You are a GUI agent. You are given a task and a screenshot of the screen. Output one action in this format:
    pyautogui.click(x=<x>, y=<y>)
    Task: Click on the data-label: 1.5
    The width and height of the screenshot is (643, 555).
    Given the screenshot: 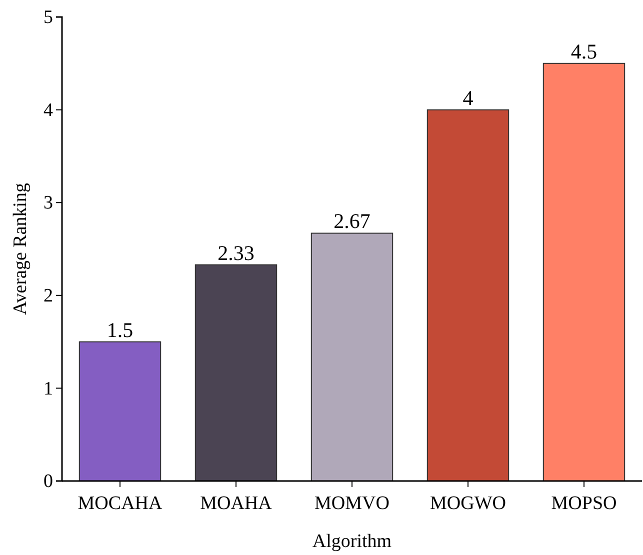 What is the action you would take?
    pyautogui.click(x=120, y=330)
    